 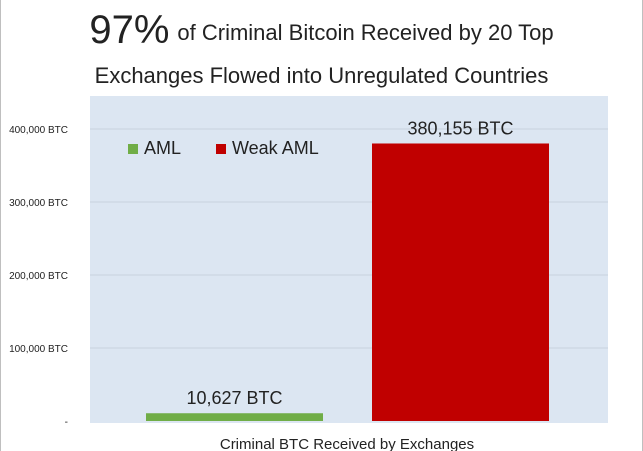 I want to click on frame-left-border, so click(x=0, y=225).